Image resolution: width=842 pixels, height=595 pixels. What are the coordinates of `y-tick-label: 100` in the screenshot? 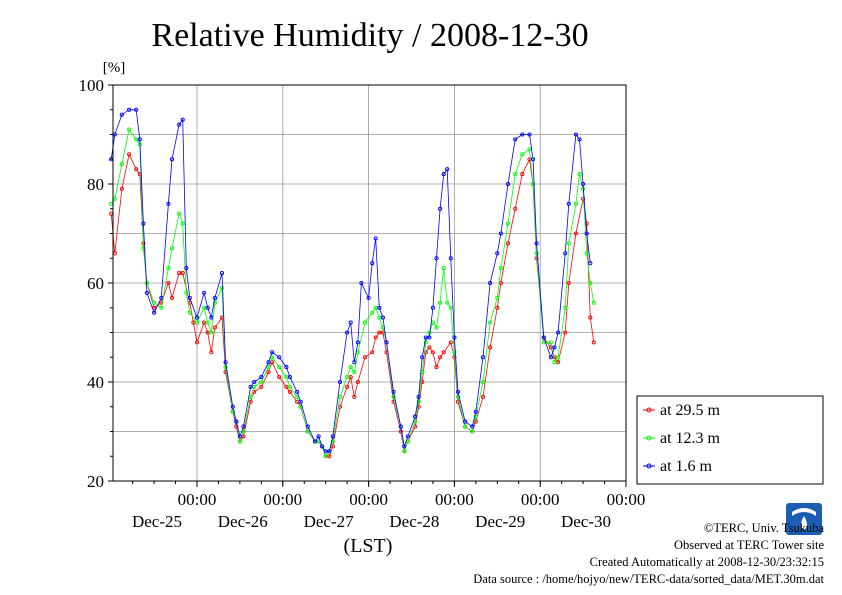 It's located at (92, 85).